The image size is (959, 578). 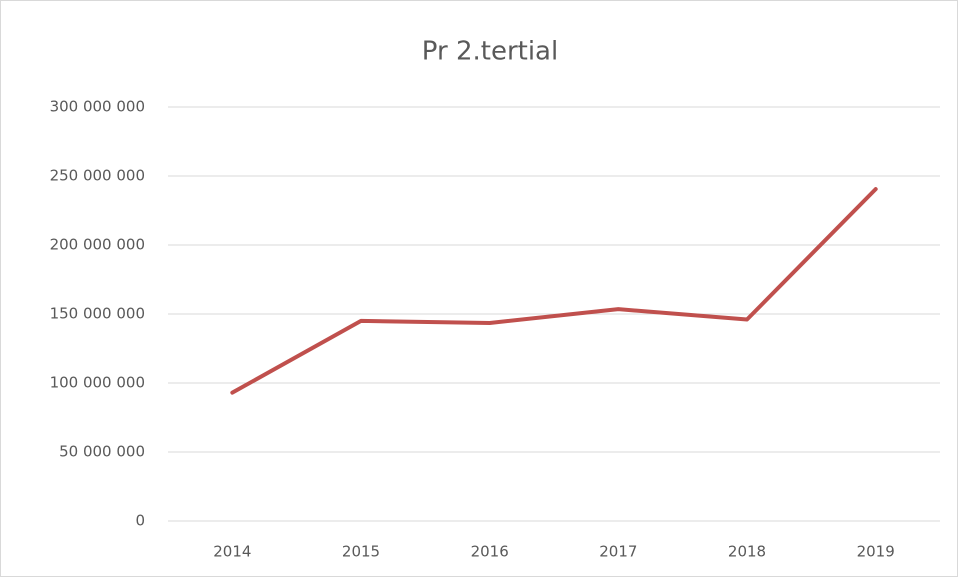 What do you see at coordinates (747, 552) in the screenshot?
I see `x-tick-label: 2018` at bounding box center [747, 552].